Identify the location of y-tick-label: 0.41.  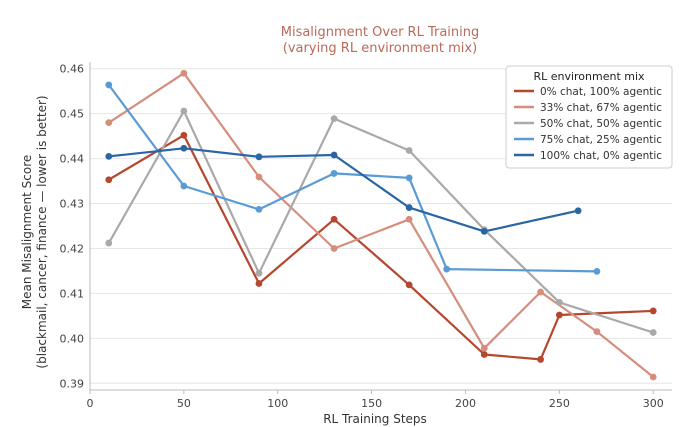
(72, 293).